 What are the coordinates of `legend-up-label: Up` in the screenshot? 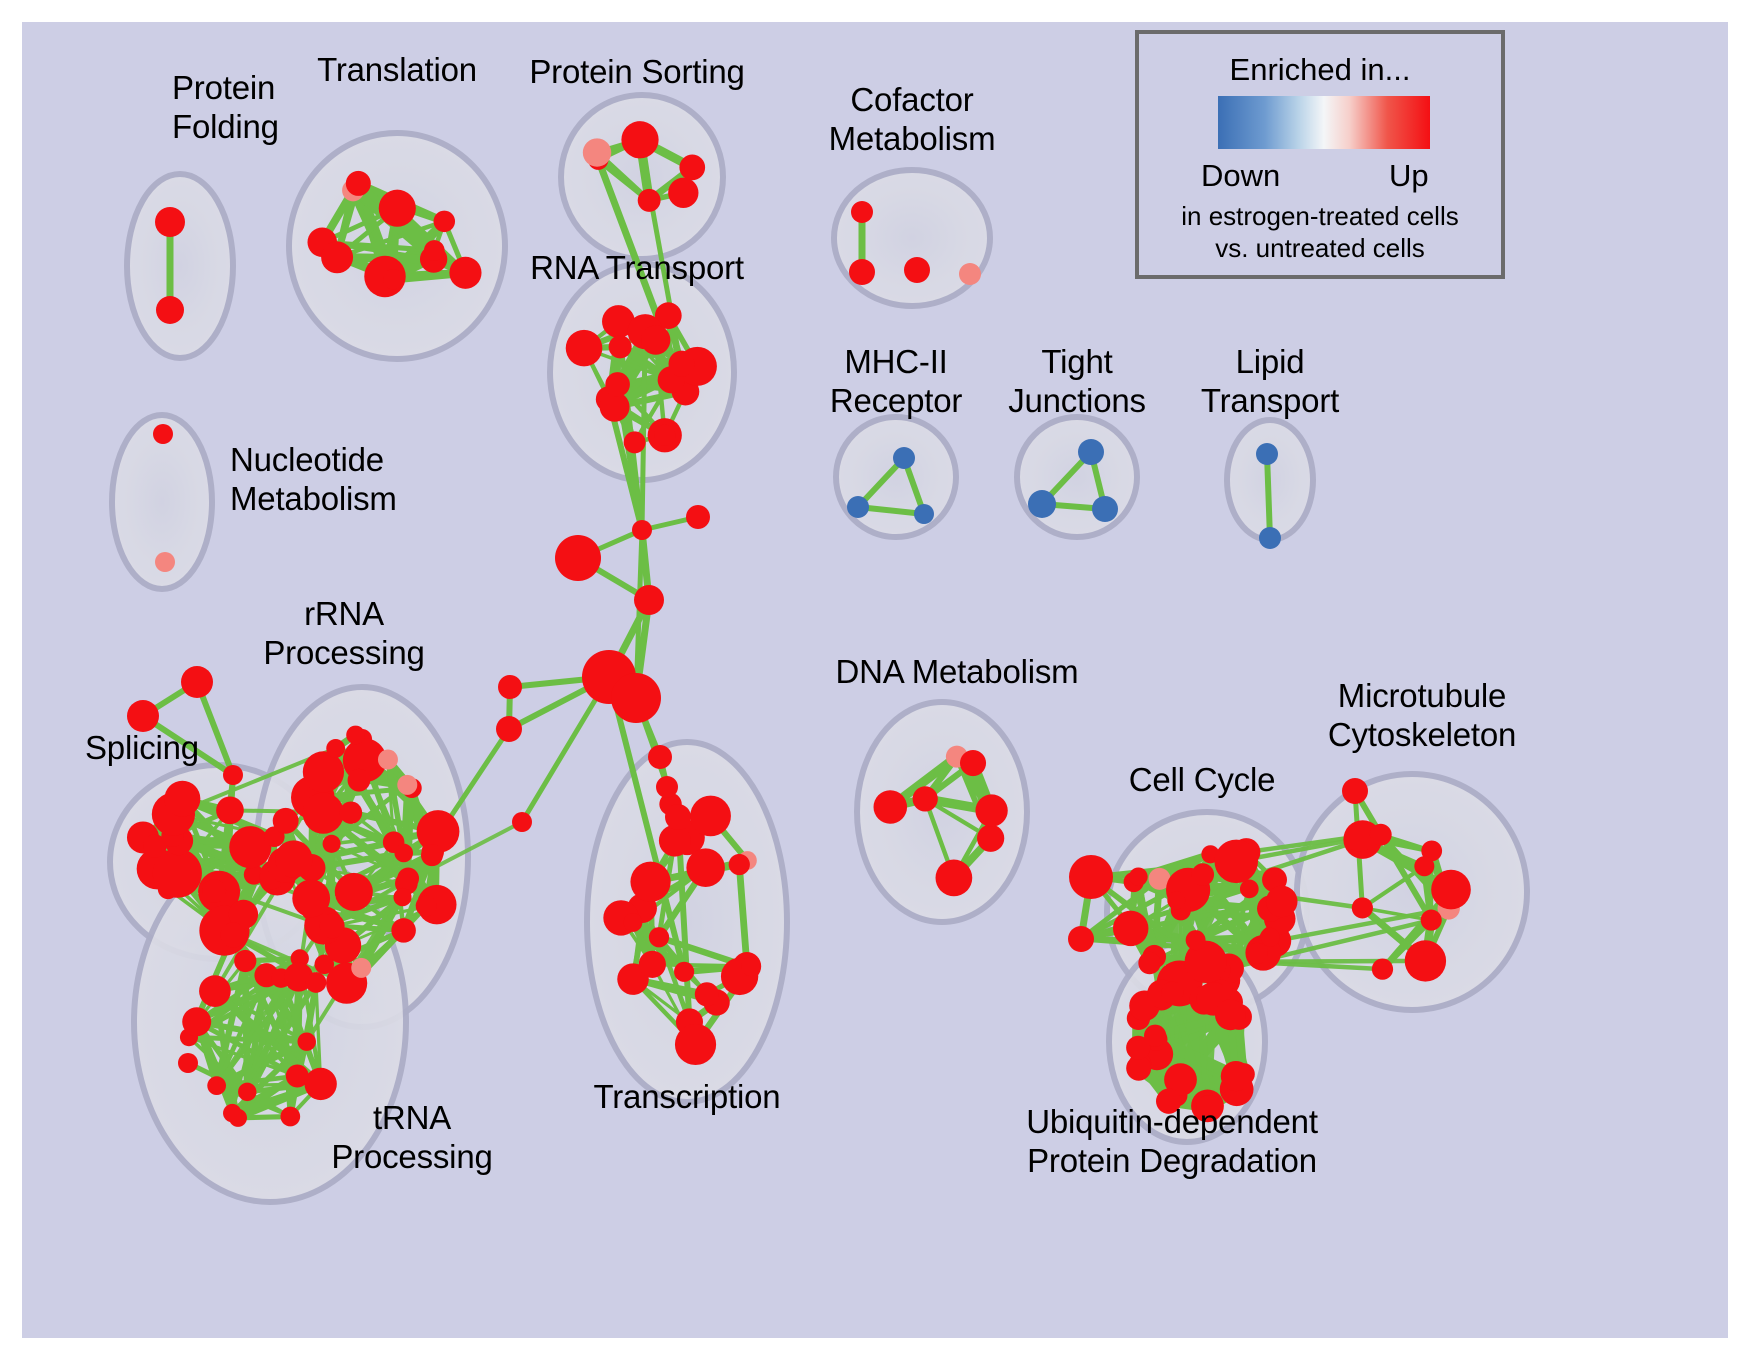 It's located at (1409, 175).